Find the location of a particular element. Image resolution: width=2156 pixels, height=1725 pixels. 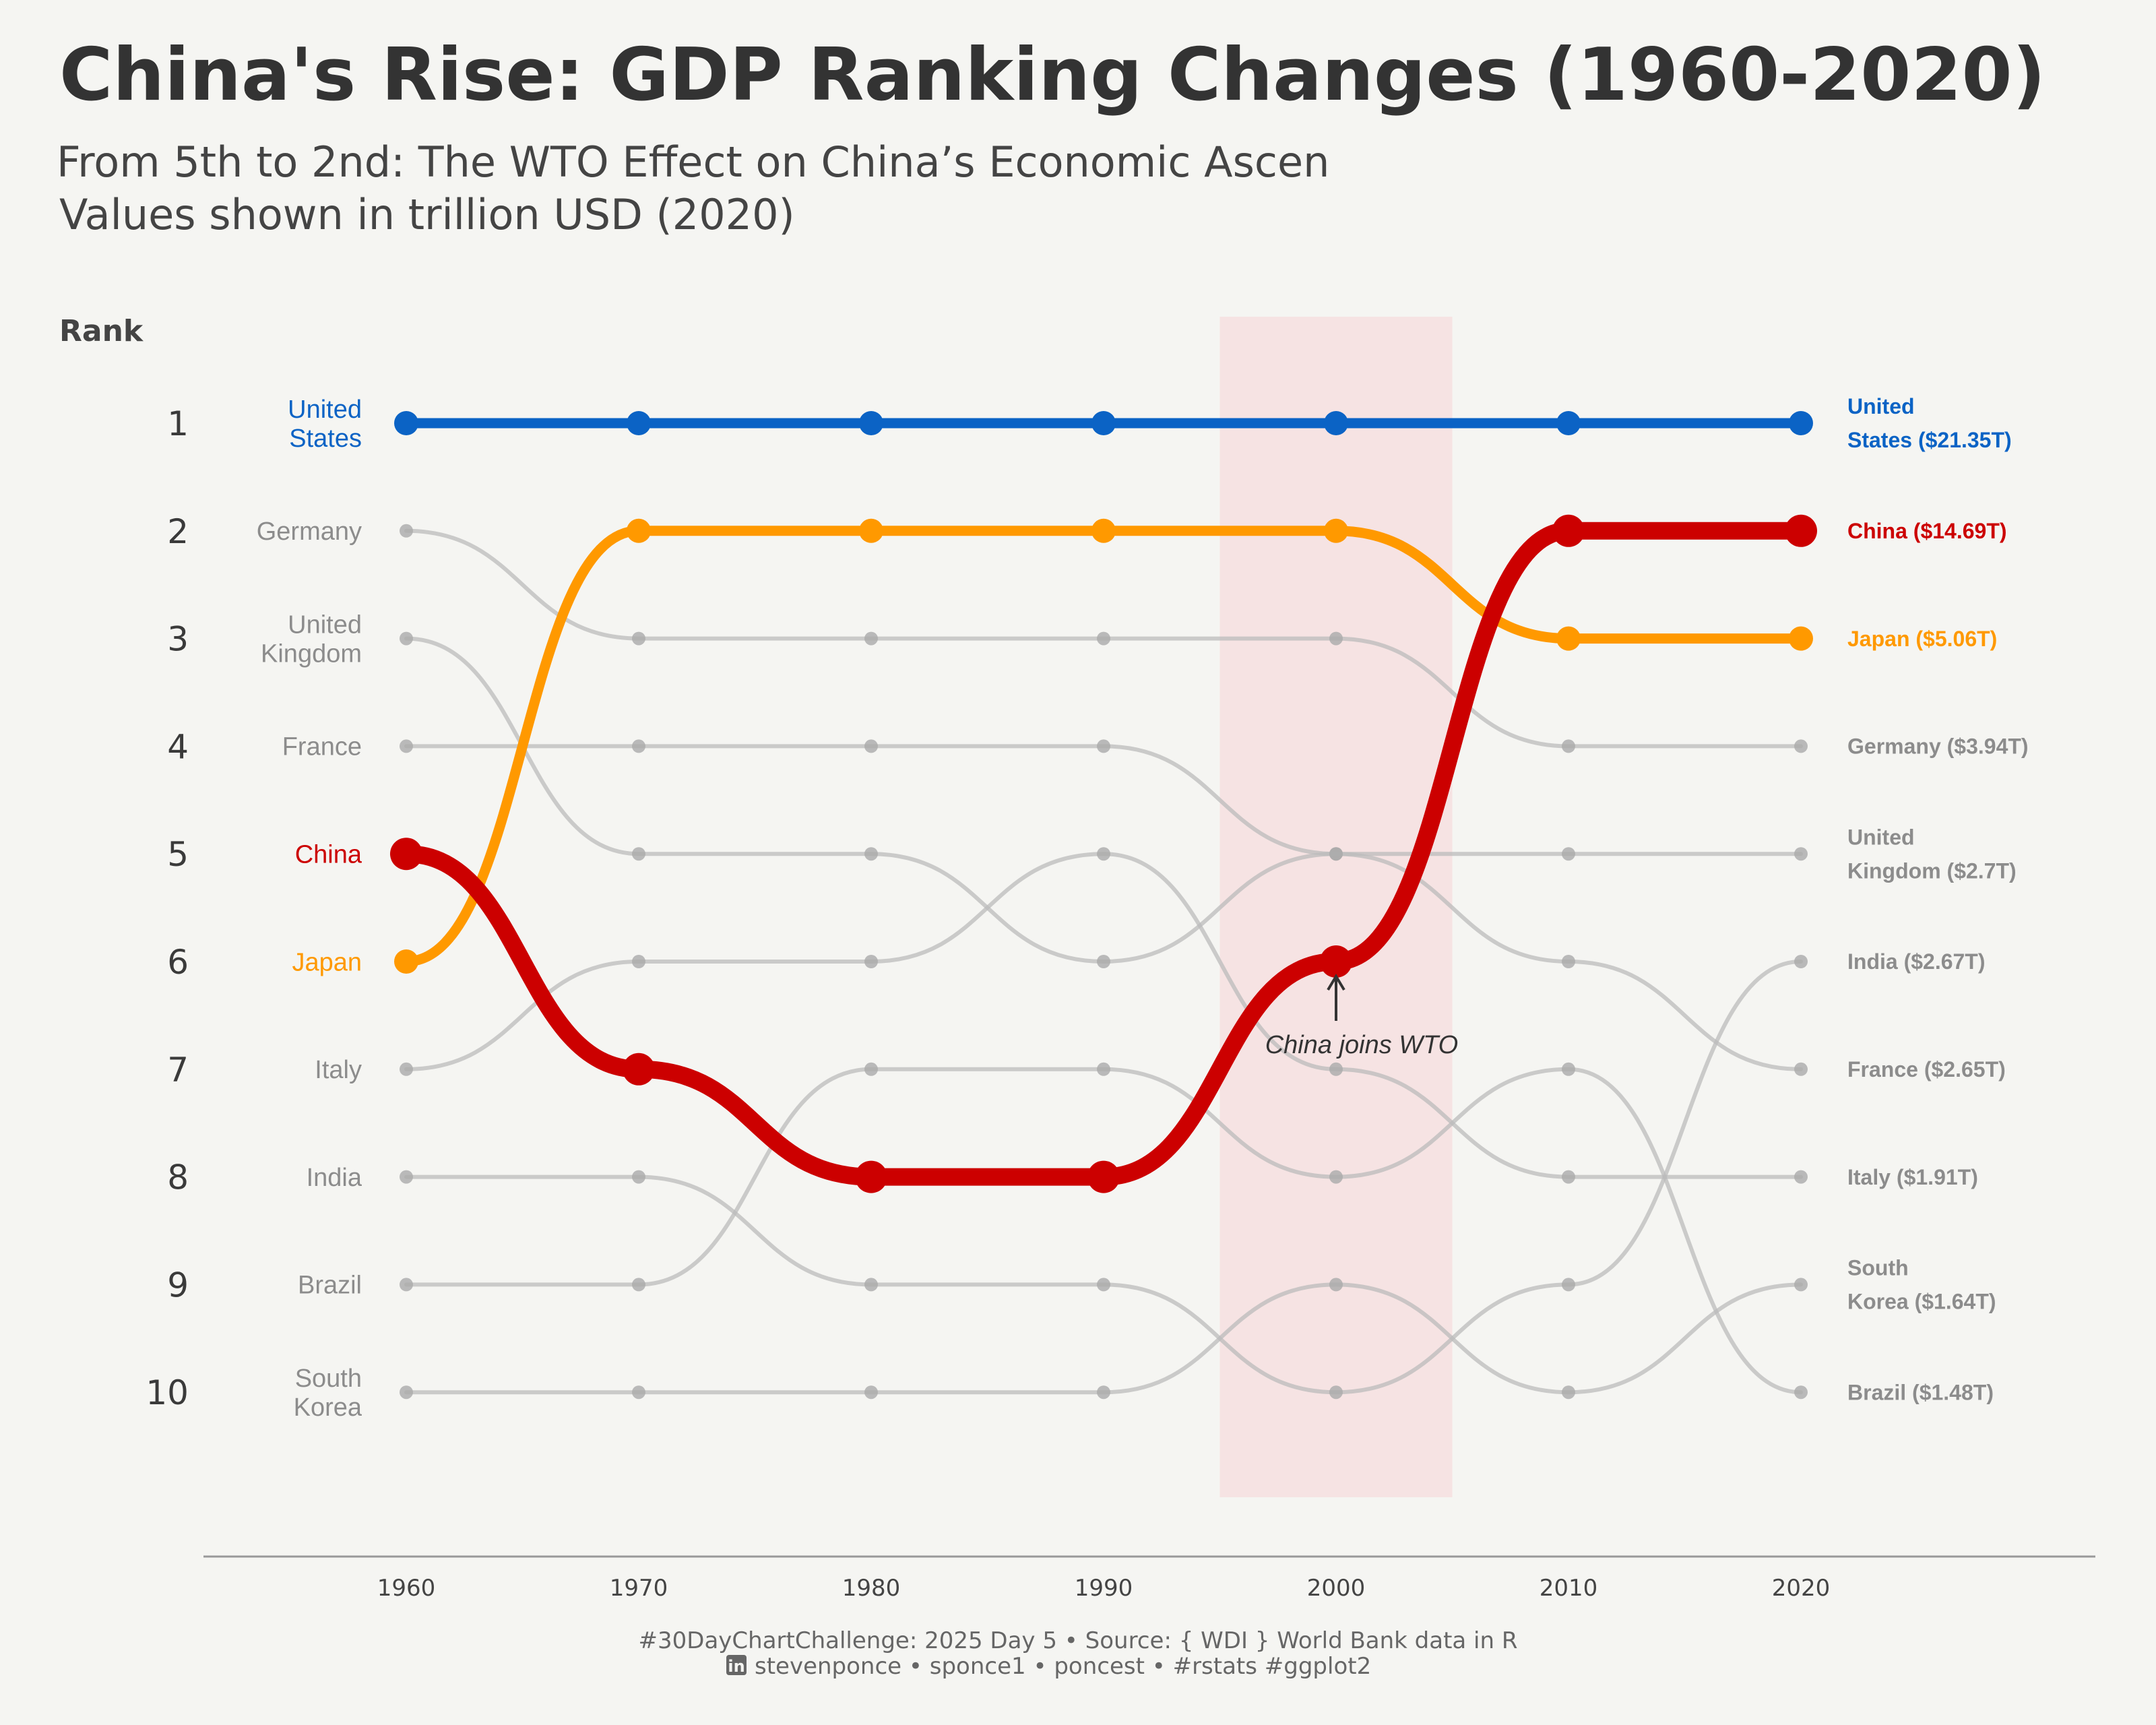

x-tick-2000: 2000 is located at coordinates (1336, 1588).